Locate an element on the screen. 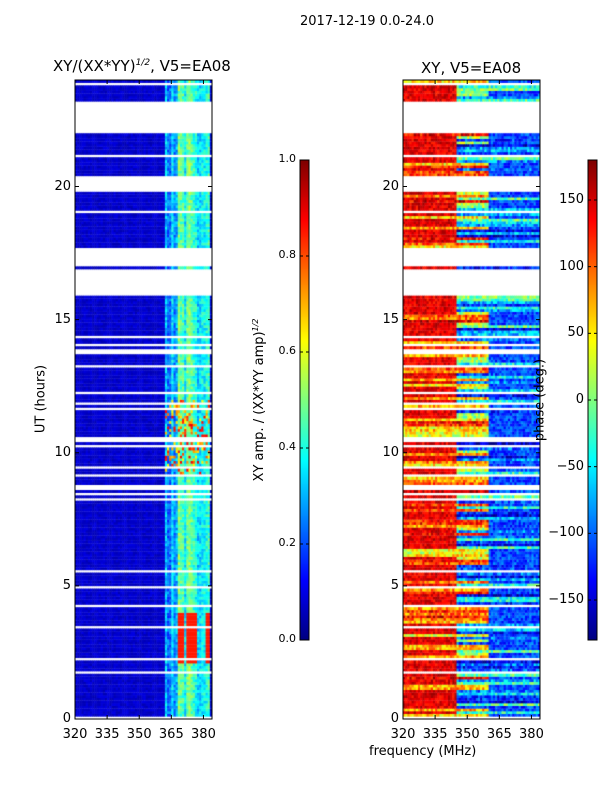 The width and height of the screenshot is (600, 800). left-ylabel: UT (hours) is located at coordinates (41, 399).